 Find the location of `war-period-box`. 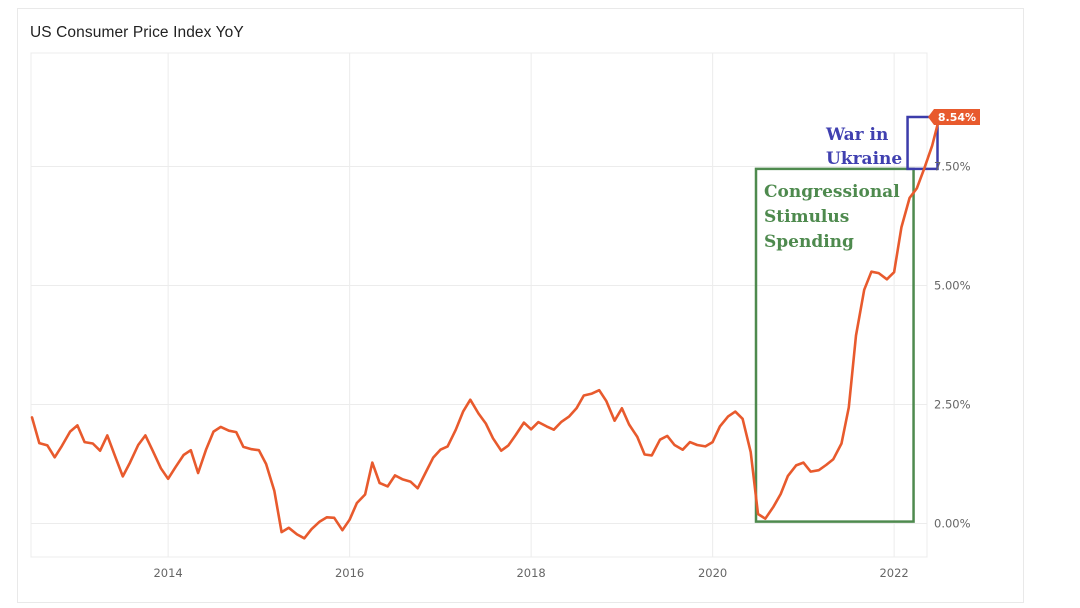

war-period-box is located at coordinates (922, 143).